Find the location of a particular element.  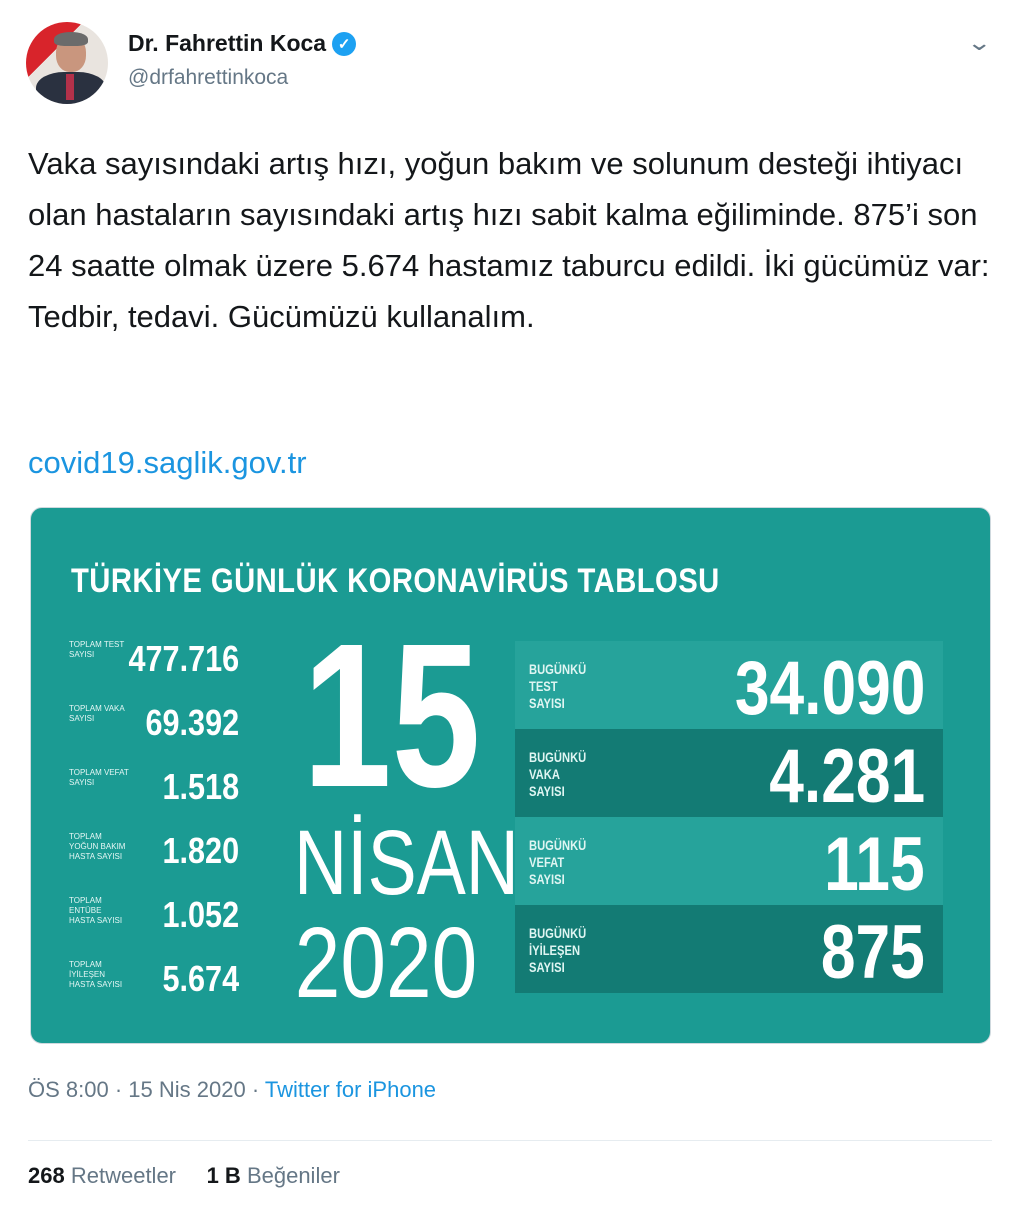

author-handle: @drfahrettinkoca is located at coordinates (208, 77).